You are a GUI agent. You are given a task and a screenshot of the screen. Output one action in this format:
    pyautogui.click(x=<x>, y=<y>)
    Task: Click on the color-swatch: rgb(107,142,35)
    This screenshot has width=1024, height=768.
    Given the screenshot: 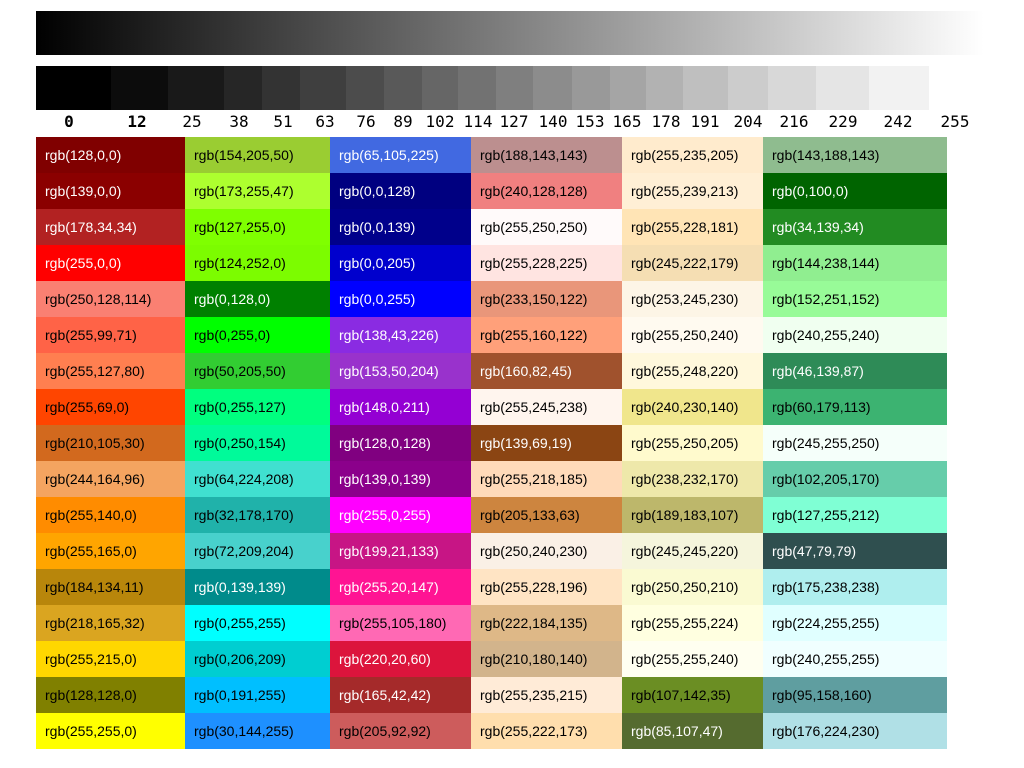 What is the action you would take?
    pyautogui.click(x=692, y=695)
    